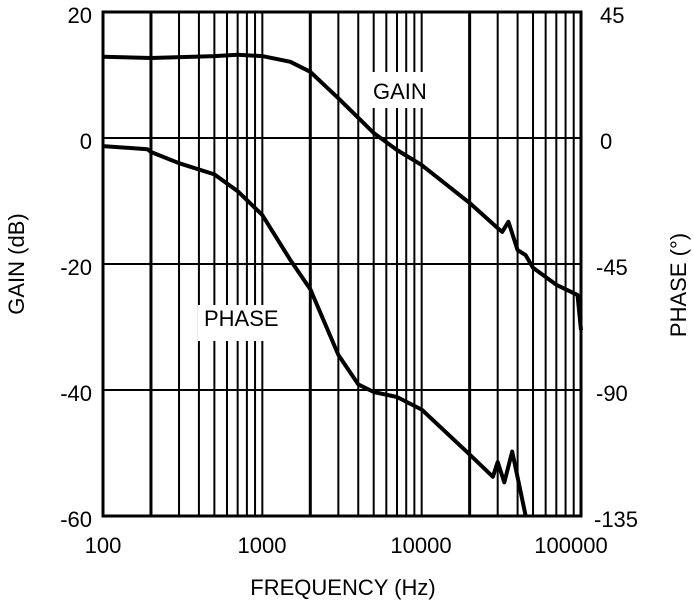 Image resolution: width=693 pixels, height=606 pixels. What do you see at coordinates (76, 519) in the screenshot?
I see `y-tick: -60` at bounding box center [76, 519].